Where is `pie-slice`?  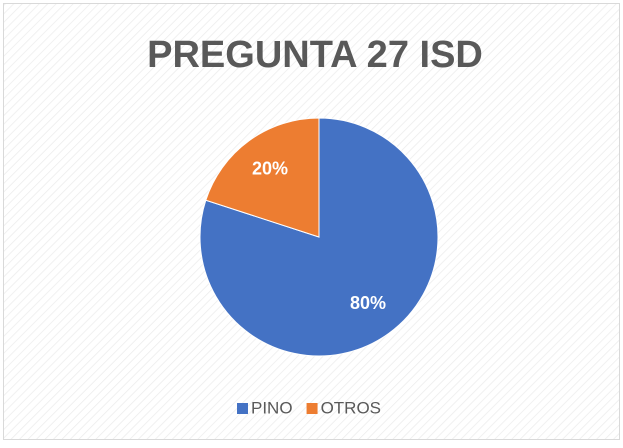 pie-slice is located at coordinates (262, 177).